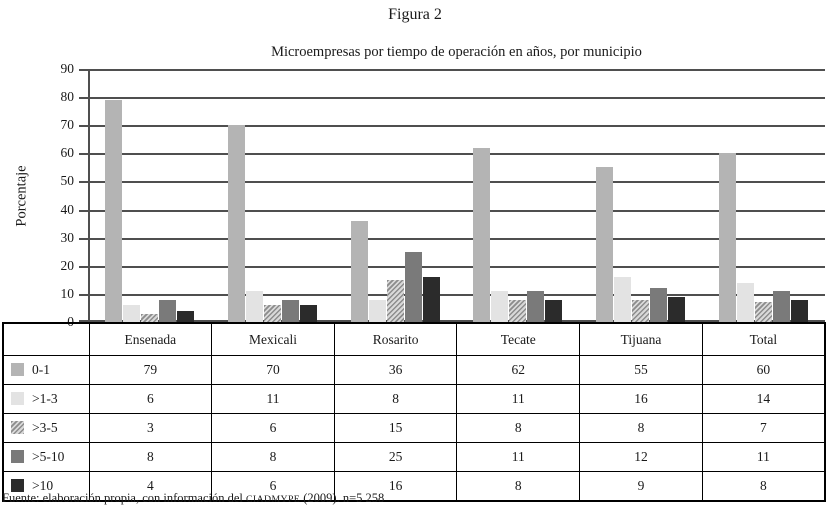  I want to click on value-cell-mexicali->3-5: 6, so click(273, 428).